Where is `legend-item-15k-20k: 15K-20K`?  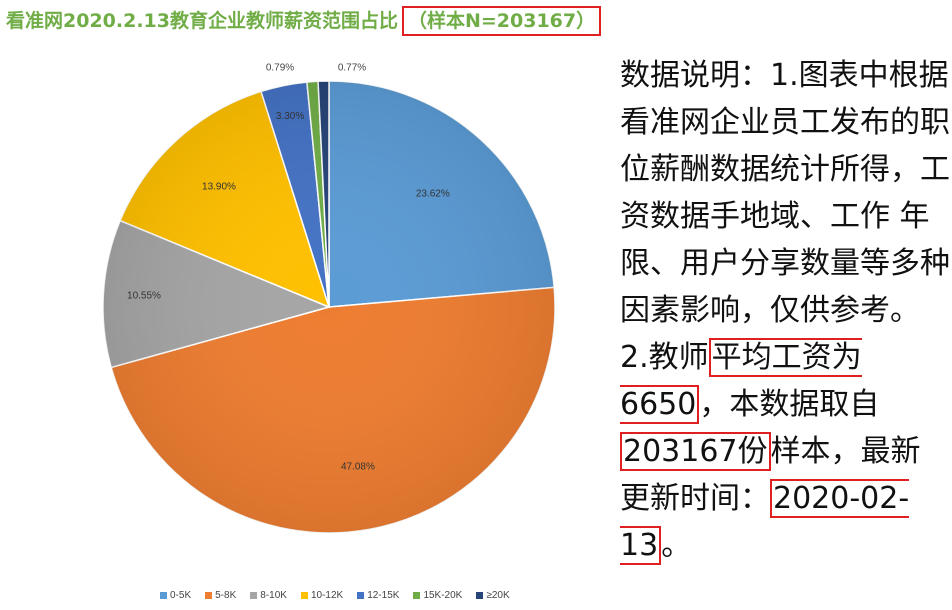 legend-item-15k-20k: 15K-20K is located at coordinates (437, 595).